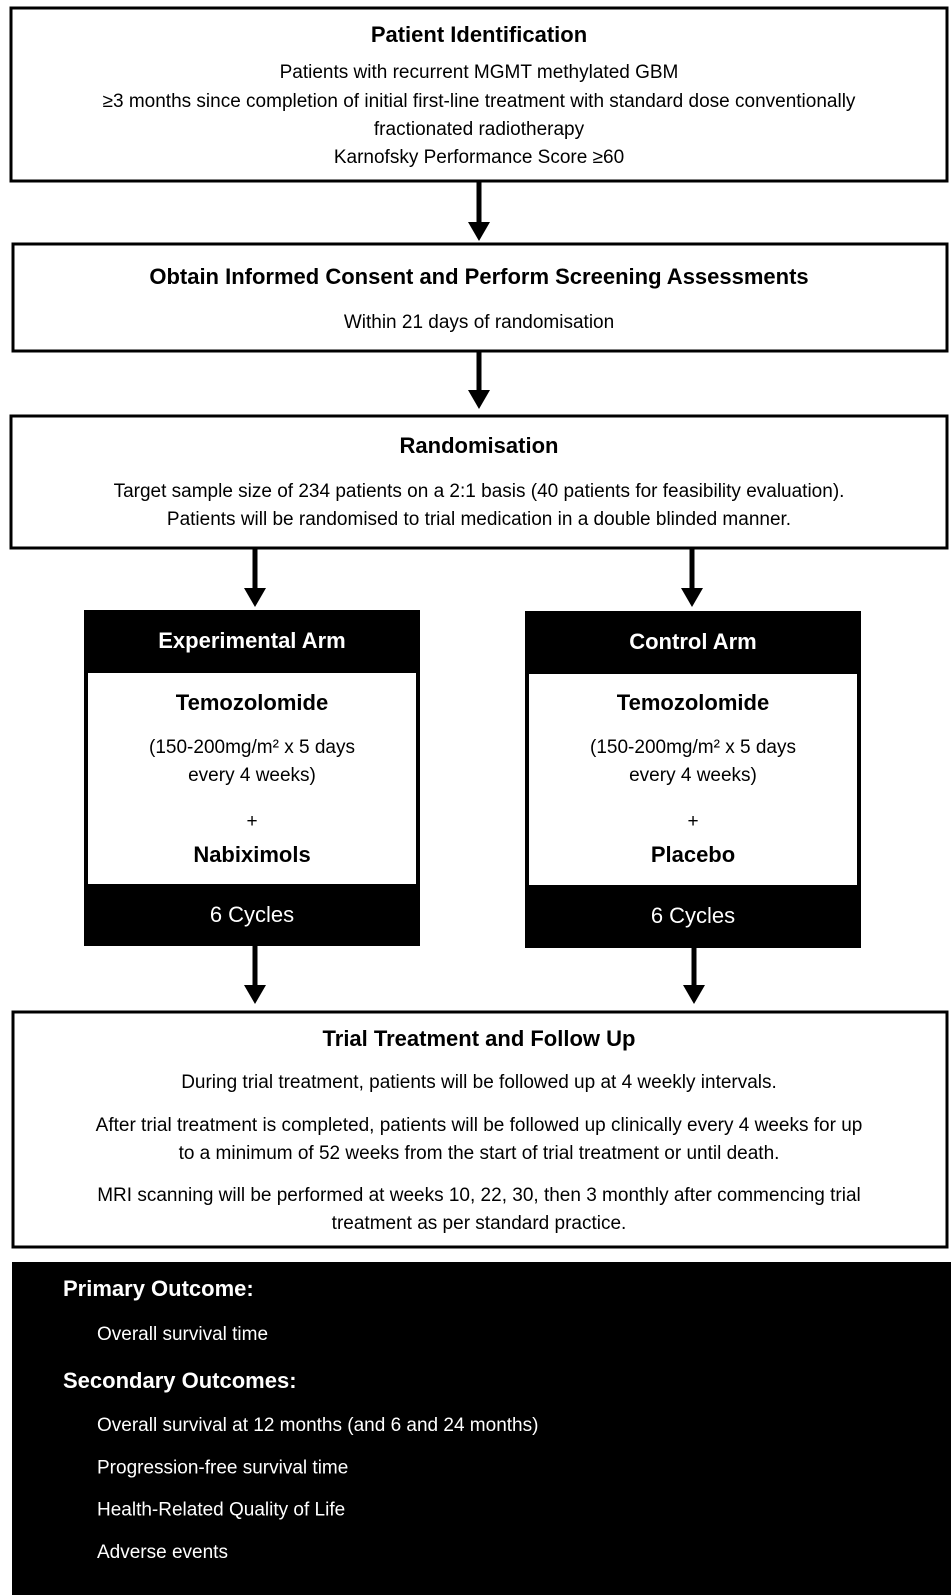  What do you see at coordinates (158, 1288) in the screenshot?
I see `text: Primary Outcome:` at bounding box center [158, 1288].